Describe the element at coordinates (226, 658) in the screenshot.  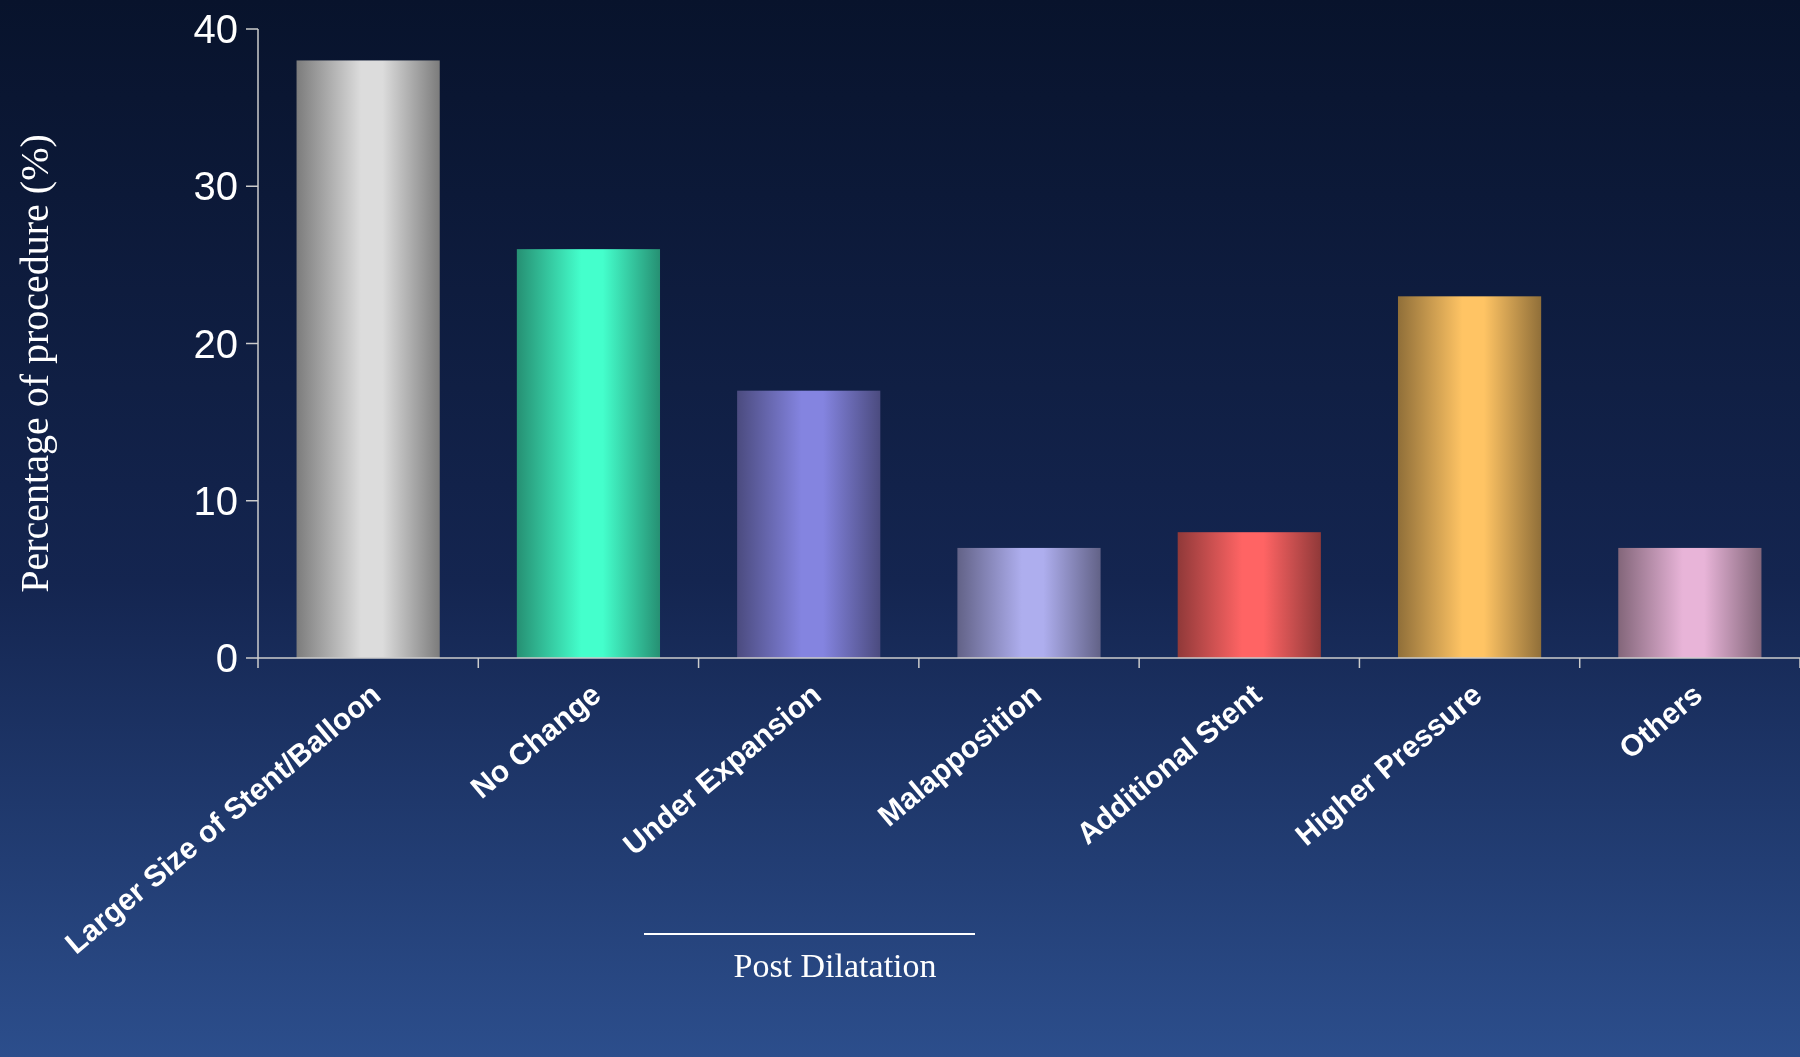
I see `y-tick-label: 0` at that location.